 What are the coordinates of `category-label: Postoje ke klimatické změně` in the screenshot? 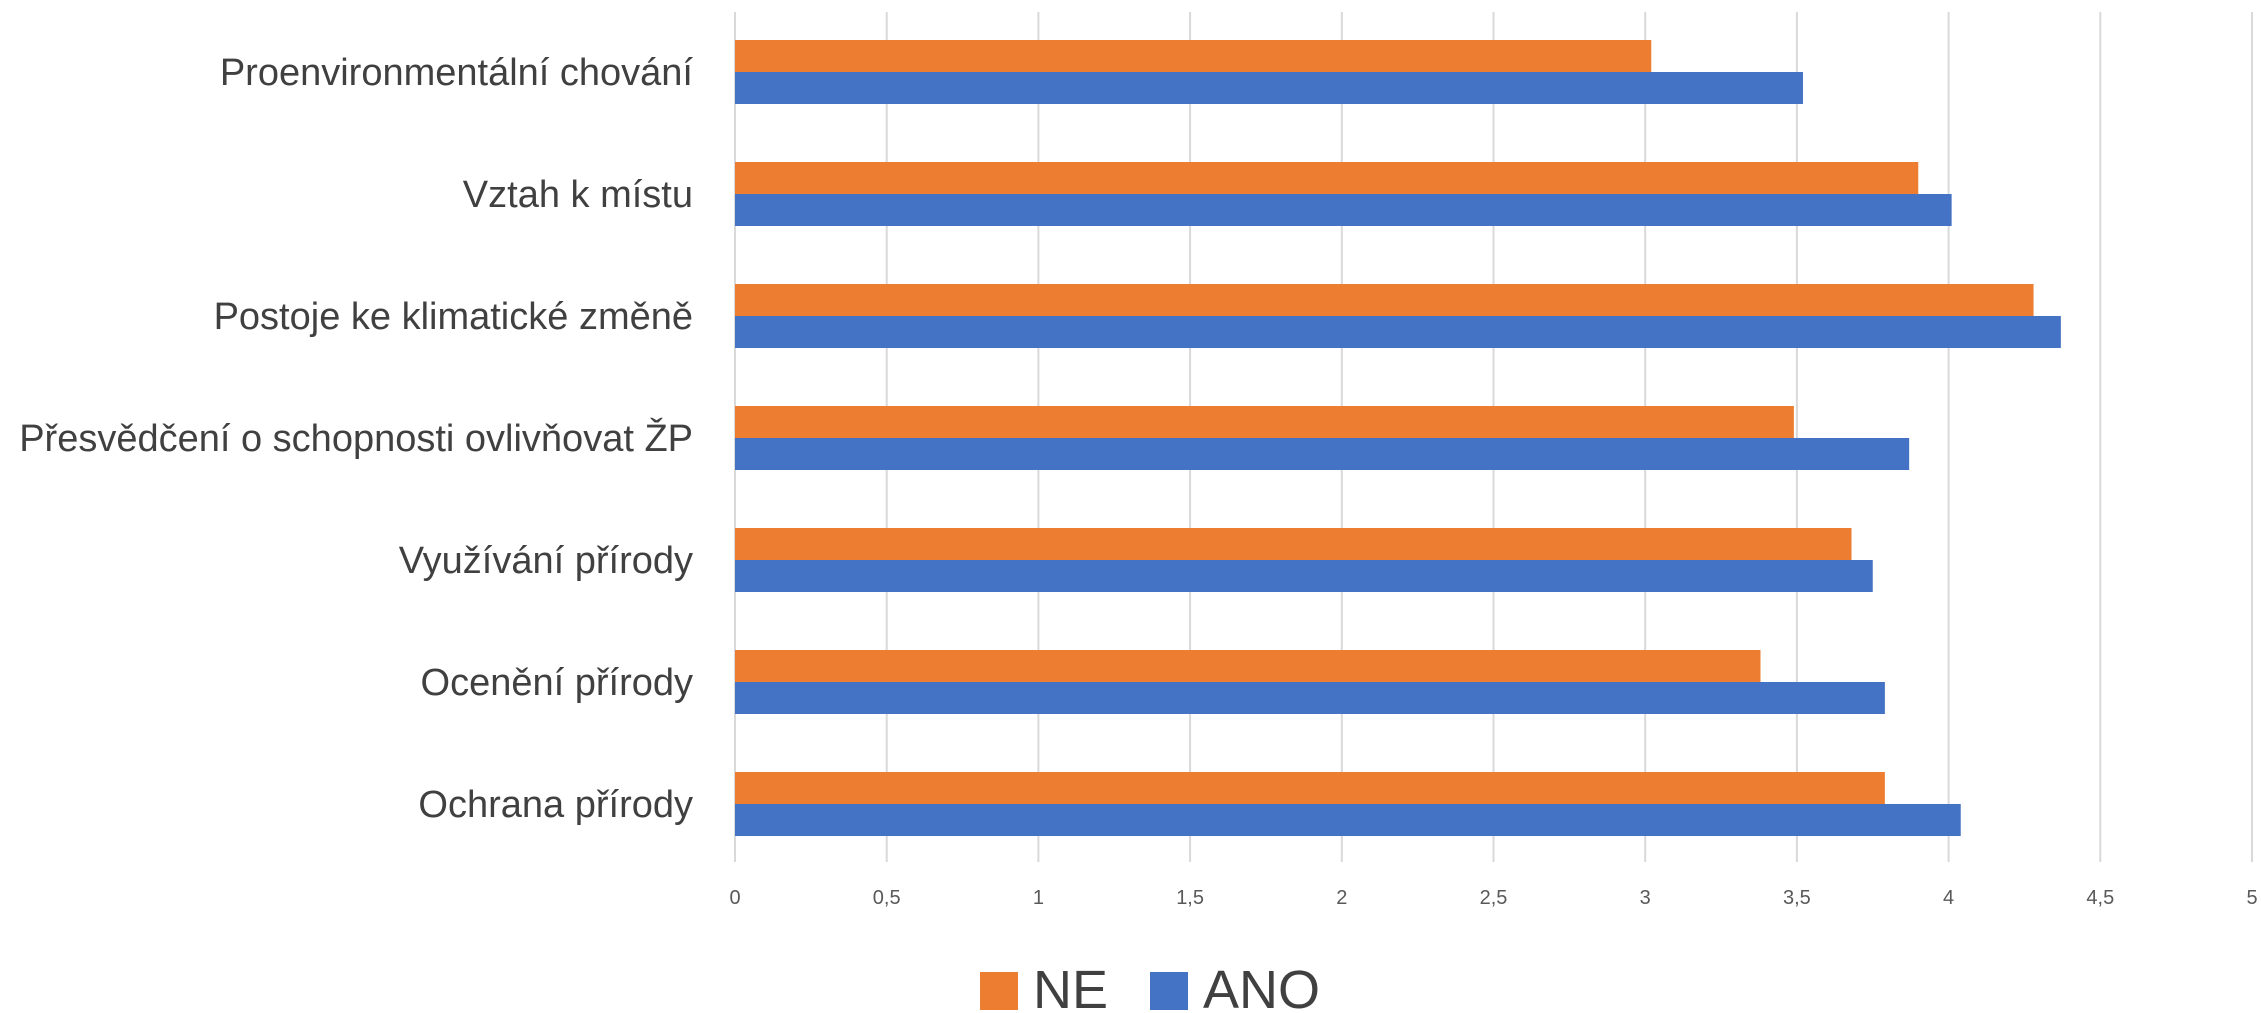 It's located at (453, 317).